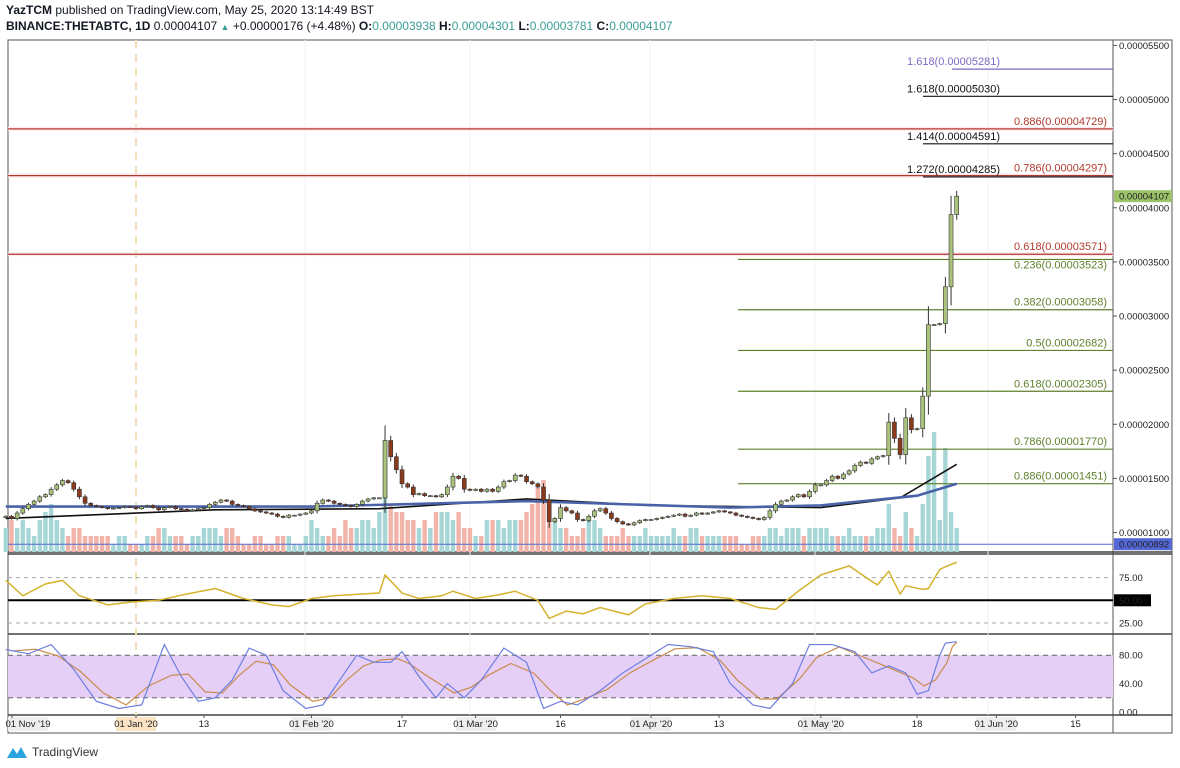 Image resolution: width=1180 pixels, height=768 pixels. Describe the element at coordinates (481, 495) in the screenshot. I see `ma-blue-line` at that location.